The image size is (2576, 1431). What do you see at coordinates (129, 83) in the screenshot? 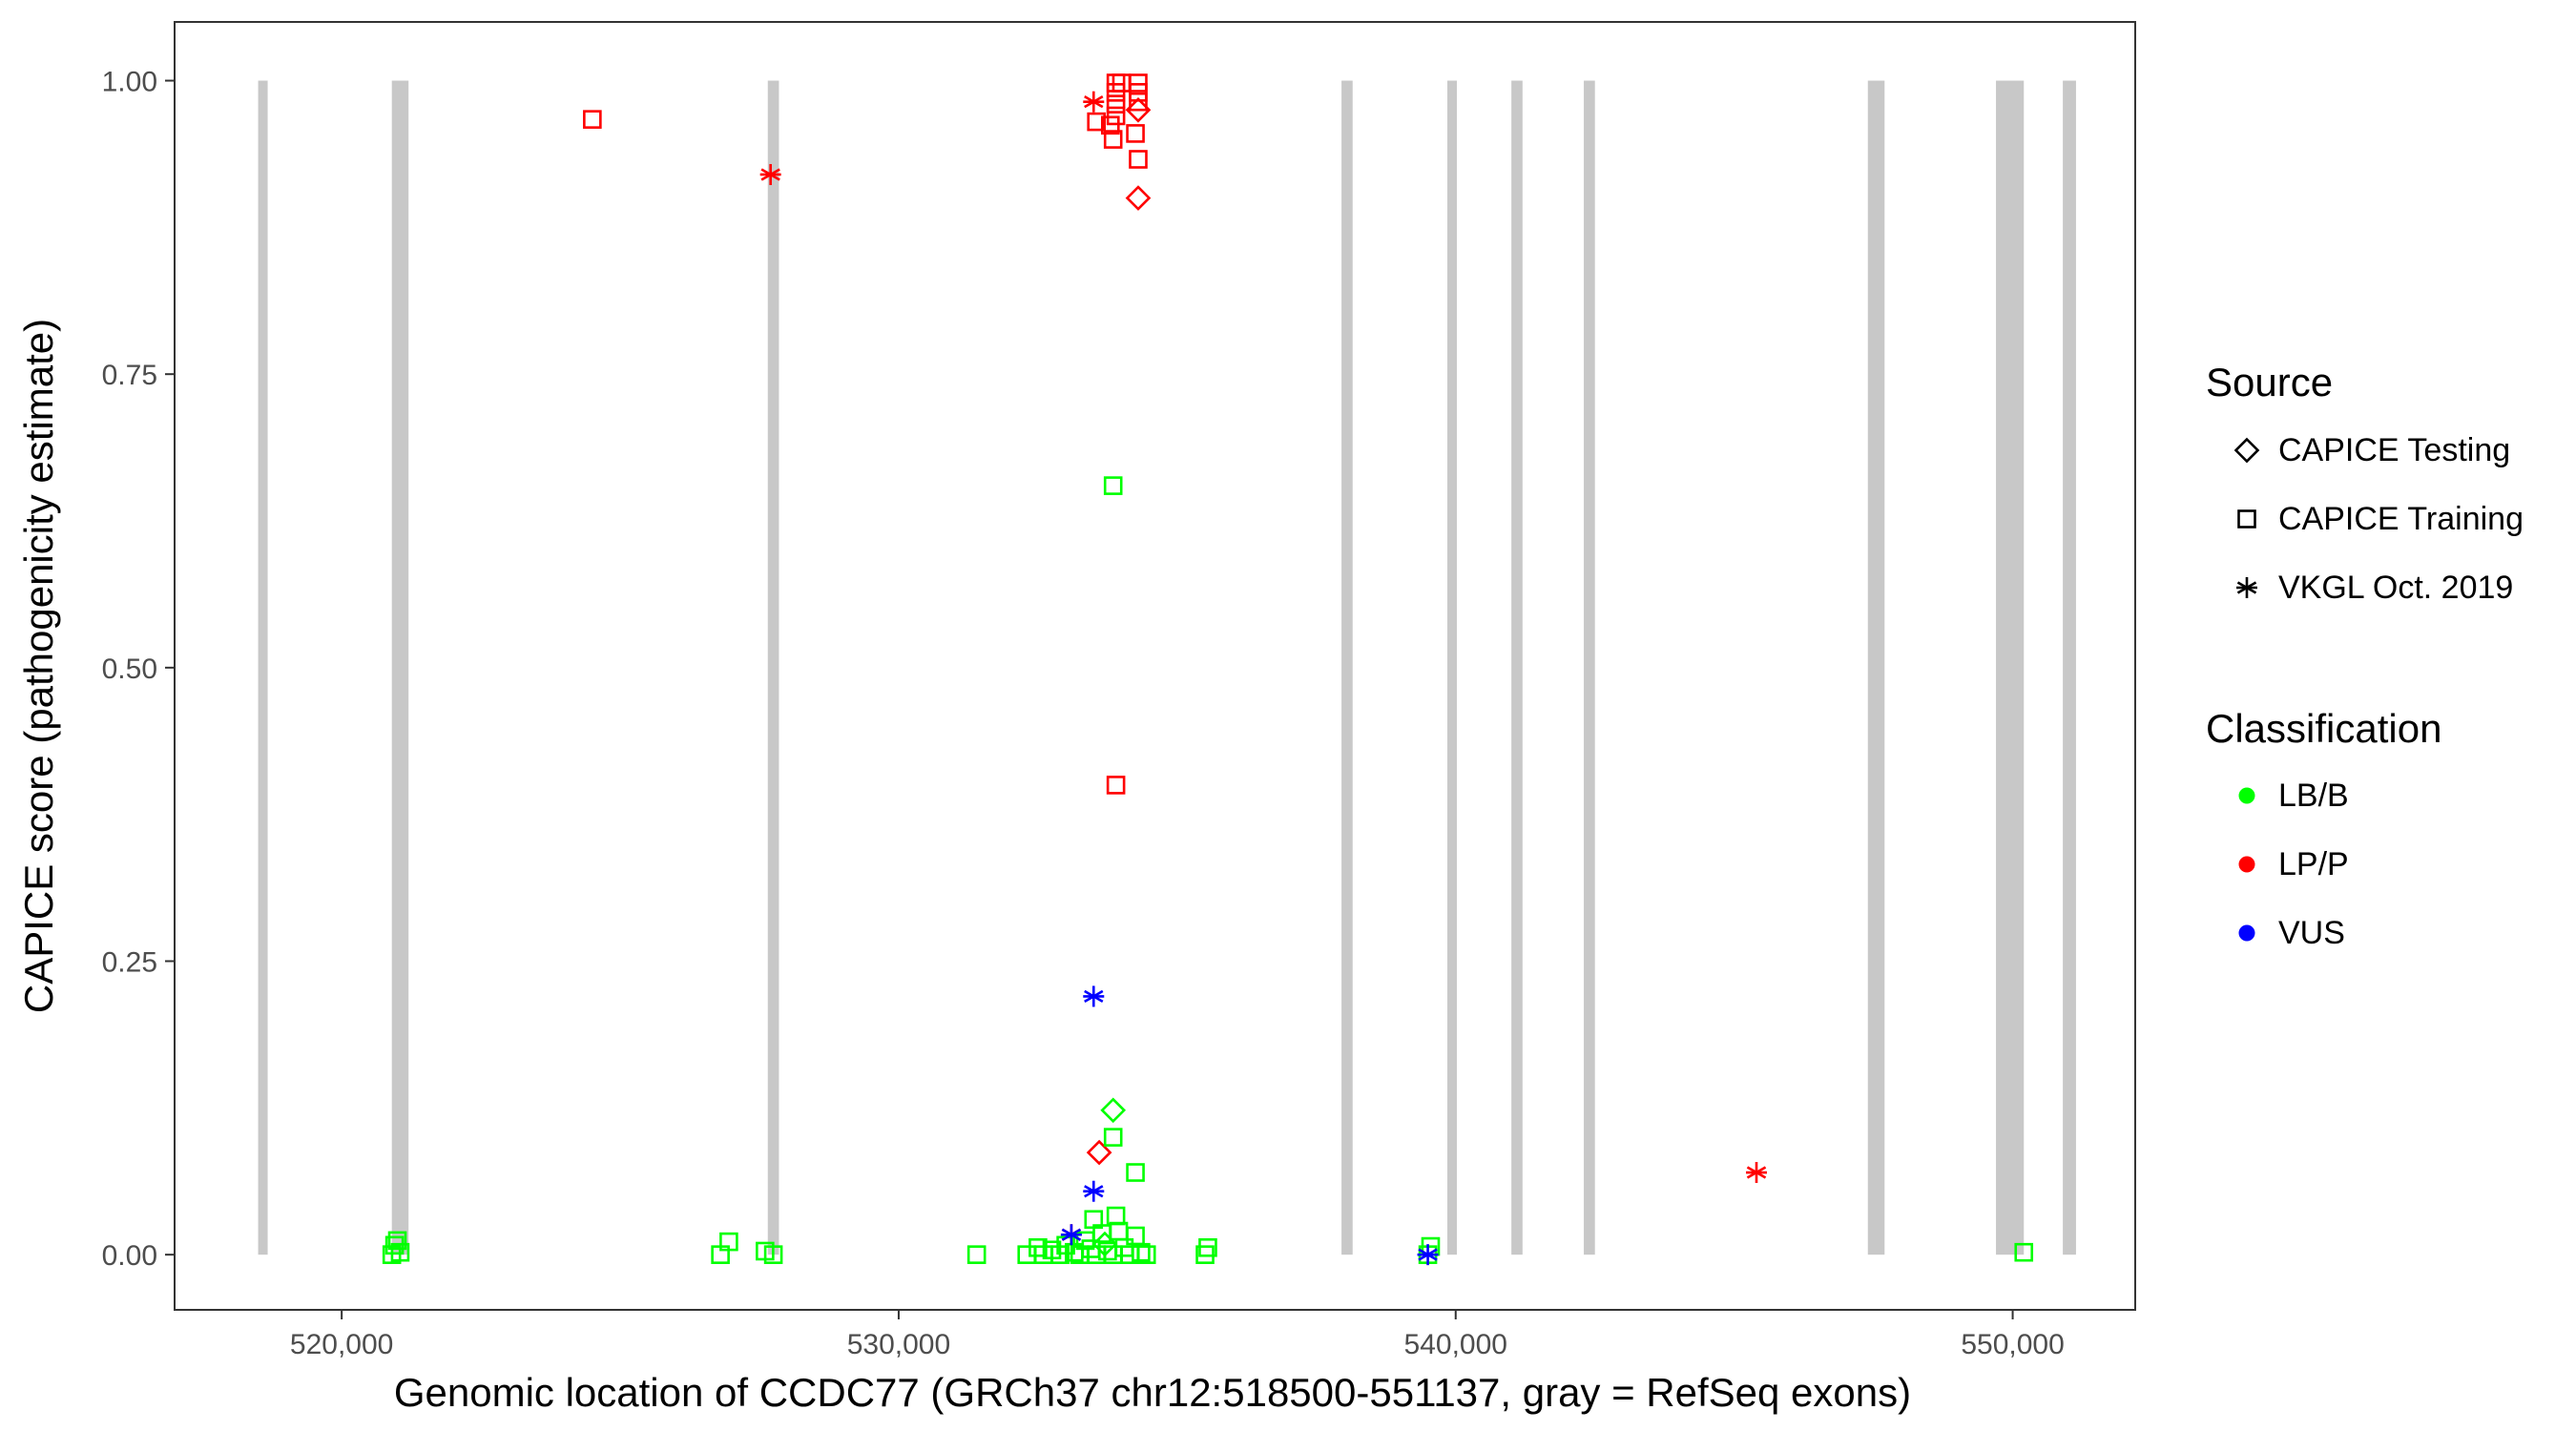
I see `y-tick-label: 1.00` at bounding box center [129, 83].